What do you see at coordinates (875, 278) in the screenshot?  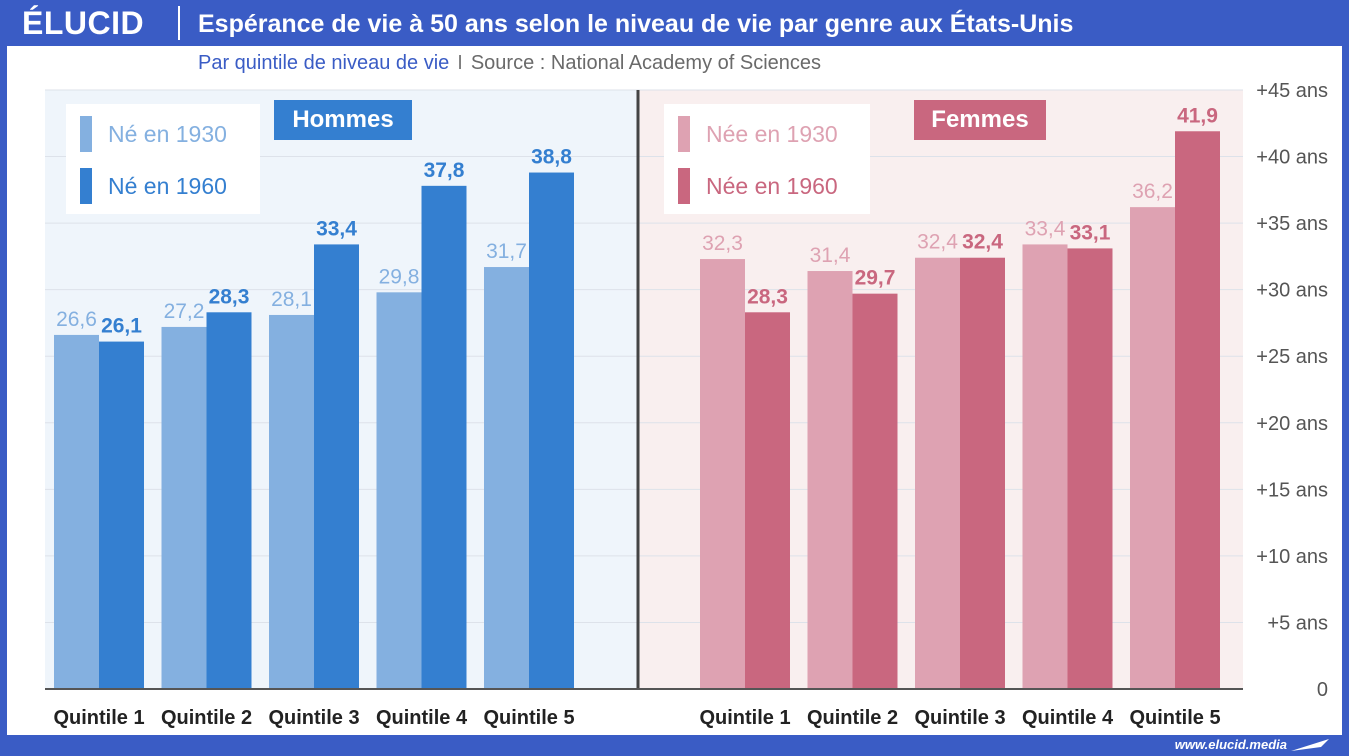 I see `data-label: 29,7` at bounding box center [875, 278].